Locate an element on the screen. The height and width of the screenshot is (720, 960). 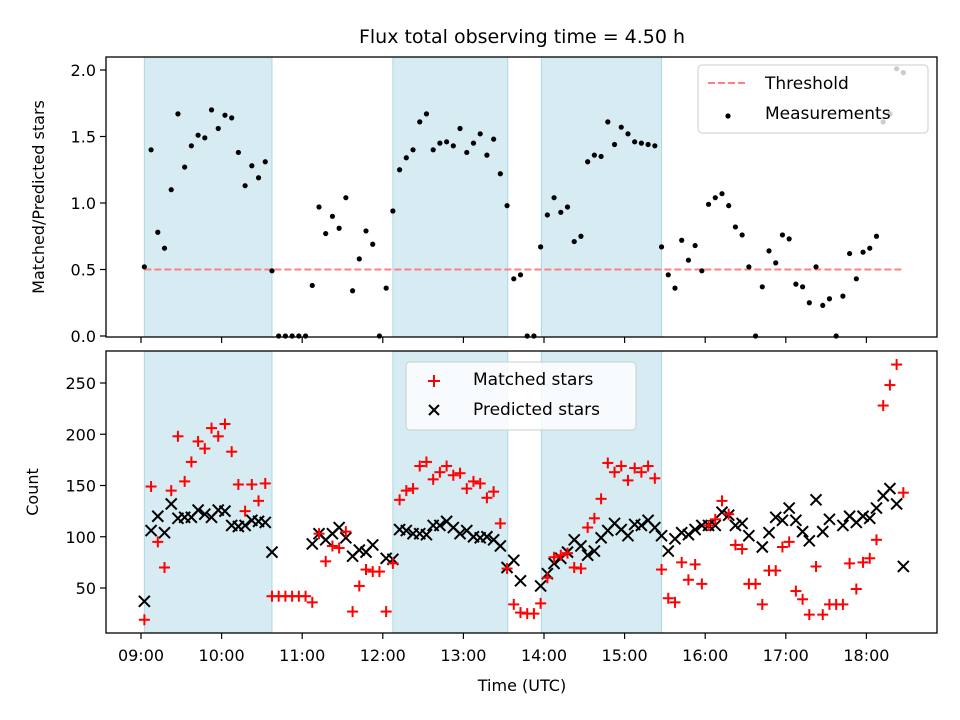
bottom-y-tick-label: 250 is located at coordinates (80, 383).